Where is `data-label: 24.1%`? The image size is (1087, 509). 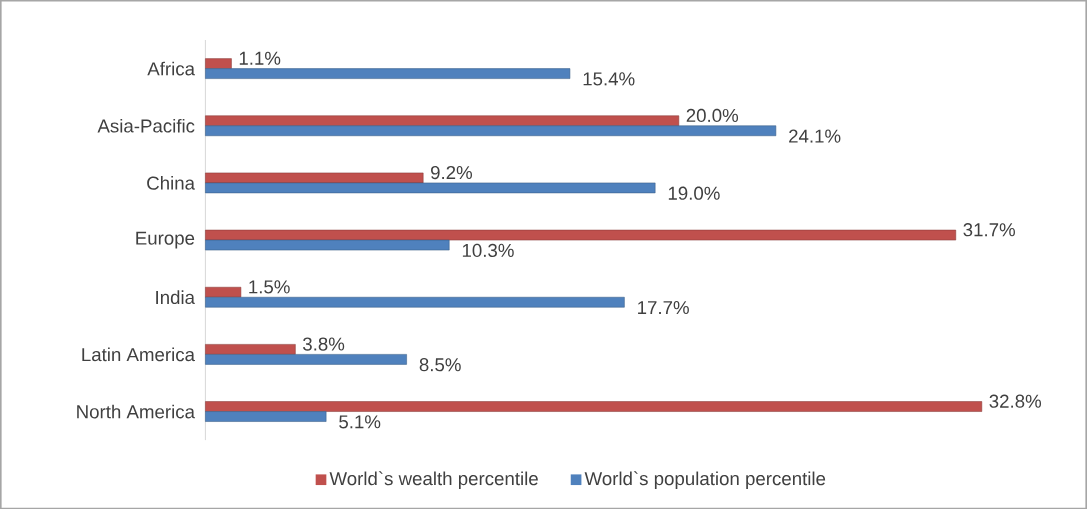 data-label: 24.1% is located at coordinates (815, 136).